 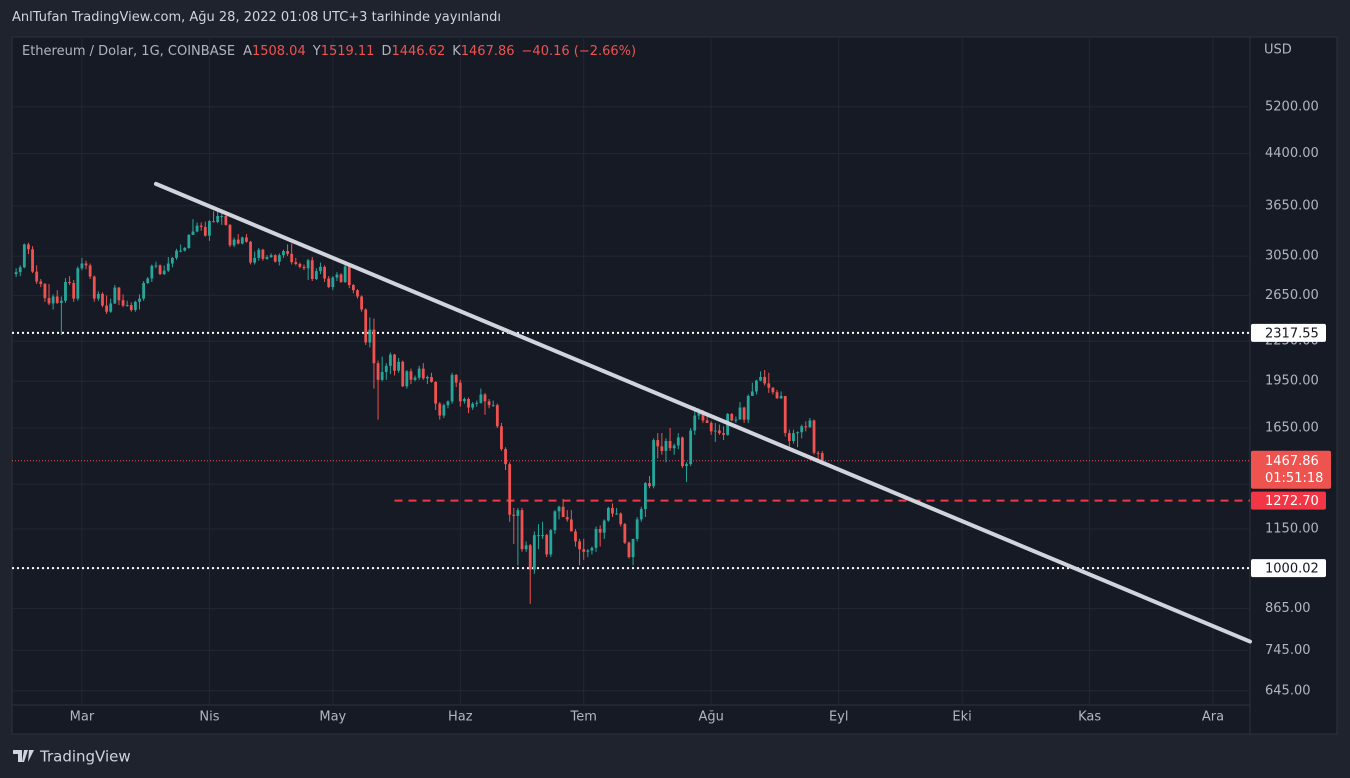 I want to click on x-tick-label: Kas, so click(x=1089, y=717).